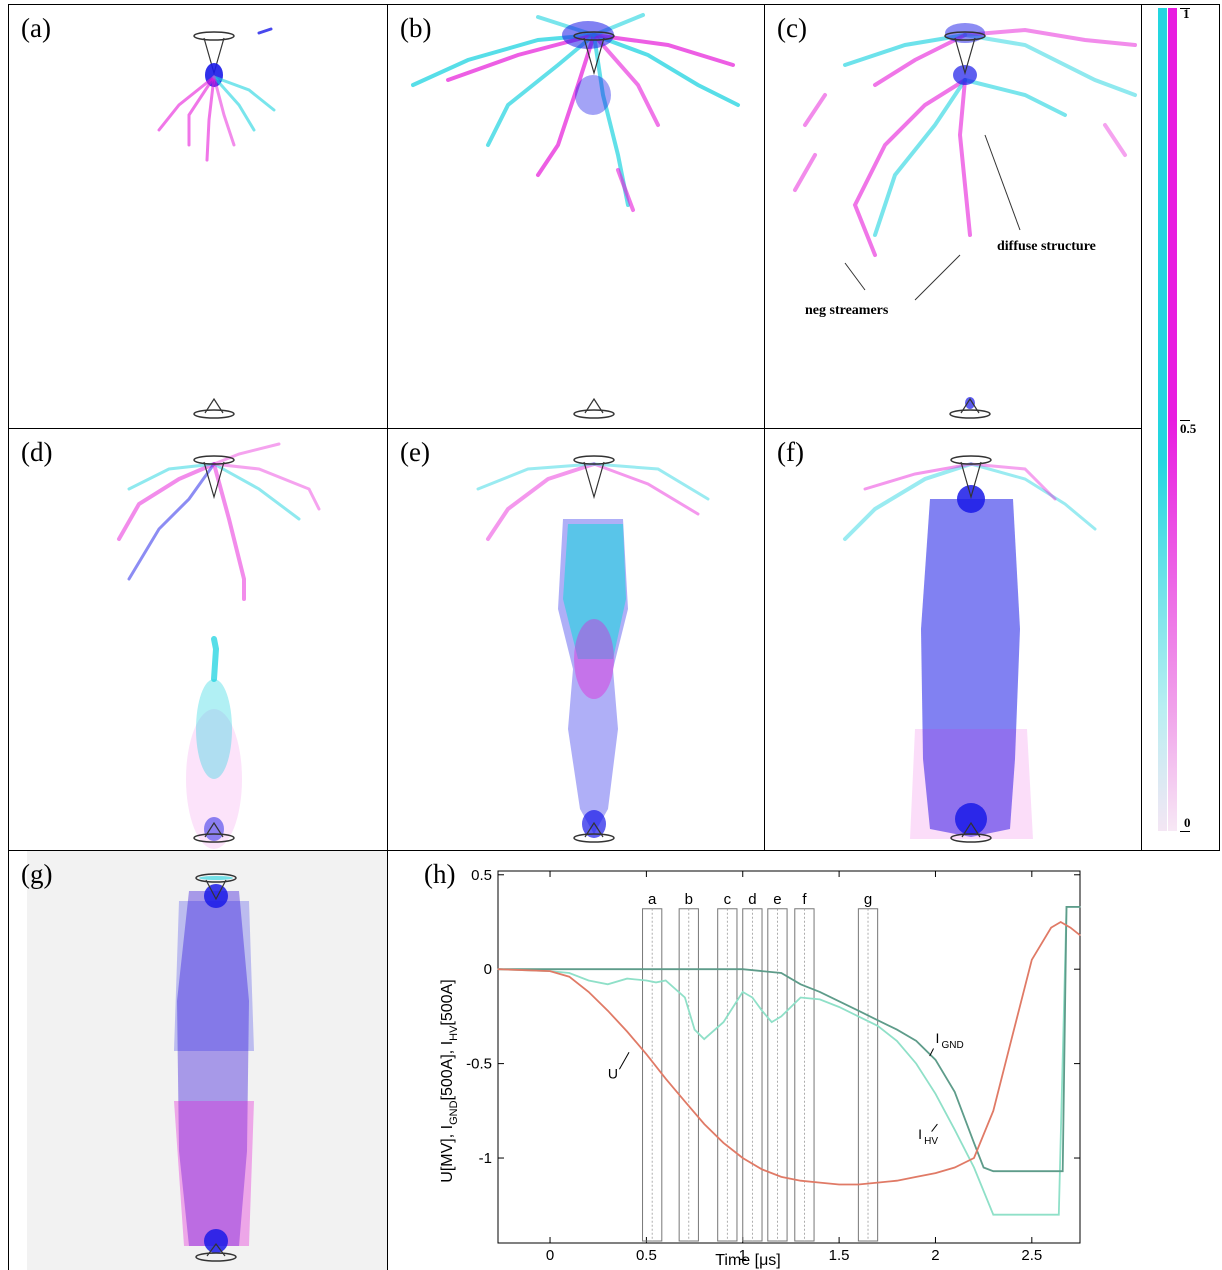 This screenshot has width=1222, height=1270. What do you see at coordinates (575, 428) in the screenshot?
I see `grid-row1-divider` at bounding box center [575, 428].